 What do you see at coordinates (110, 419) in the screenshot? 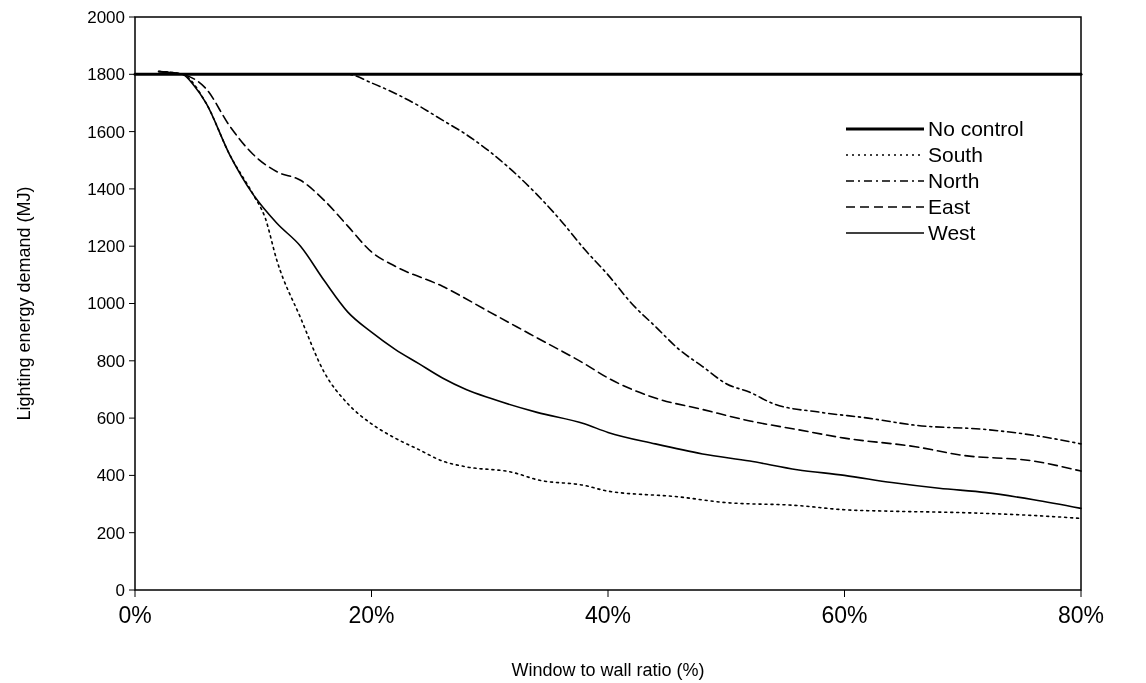
I see `y-tick-label: 600` at bounding box center [110, 419].